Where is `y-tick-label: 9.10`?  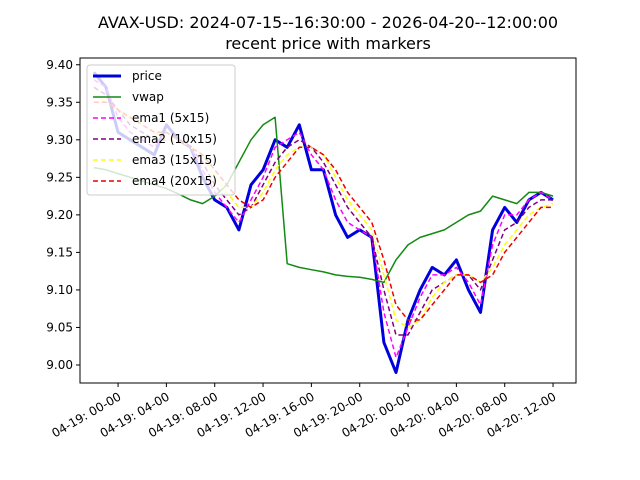 y-tick-label: 9.10 is located at coordinates (59, 290).